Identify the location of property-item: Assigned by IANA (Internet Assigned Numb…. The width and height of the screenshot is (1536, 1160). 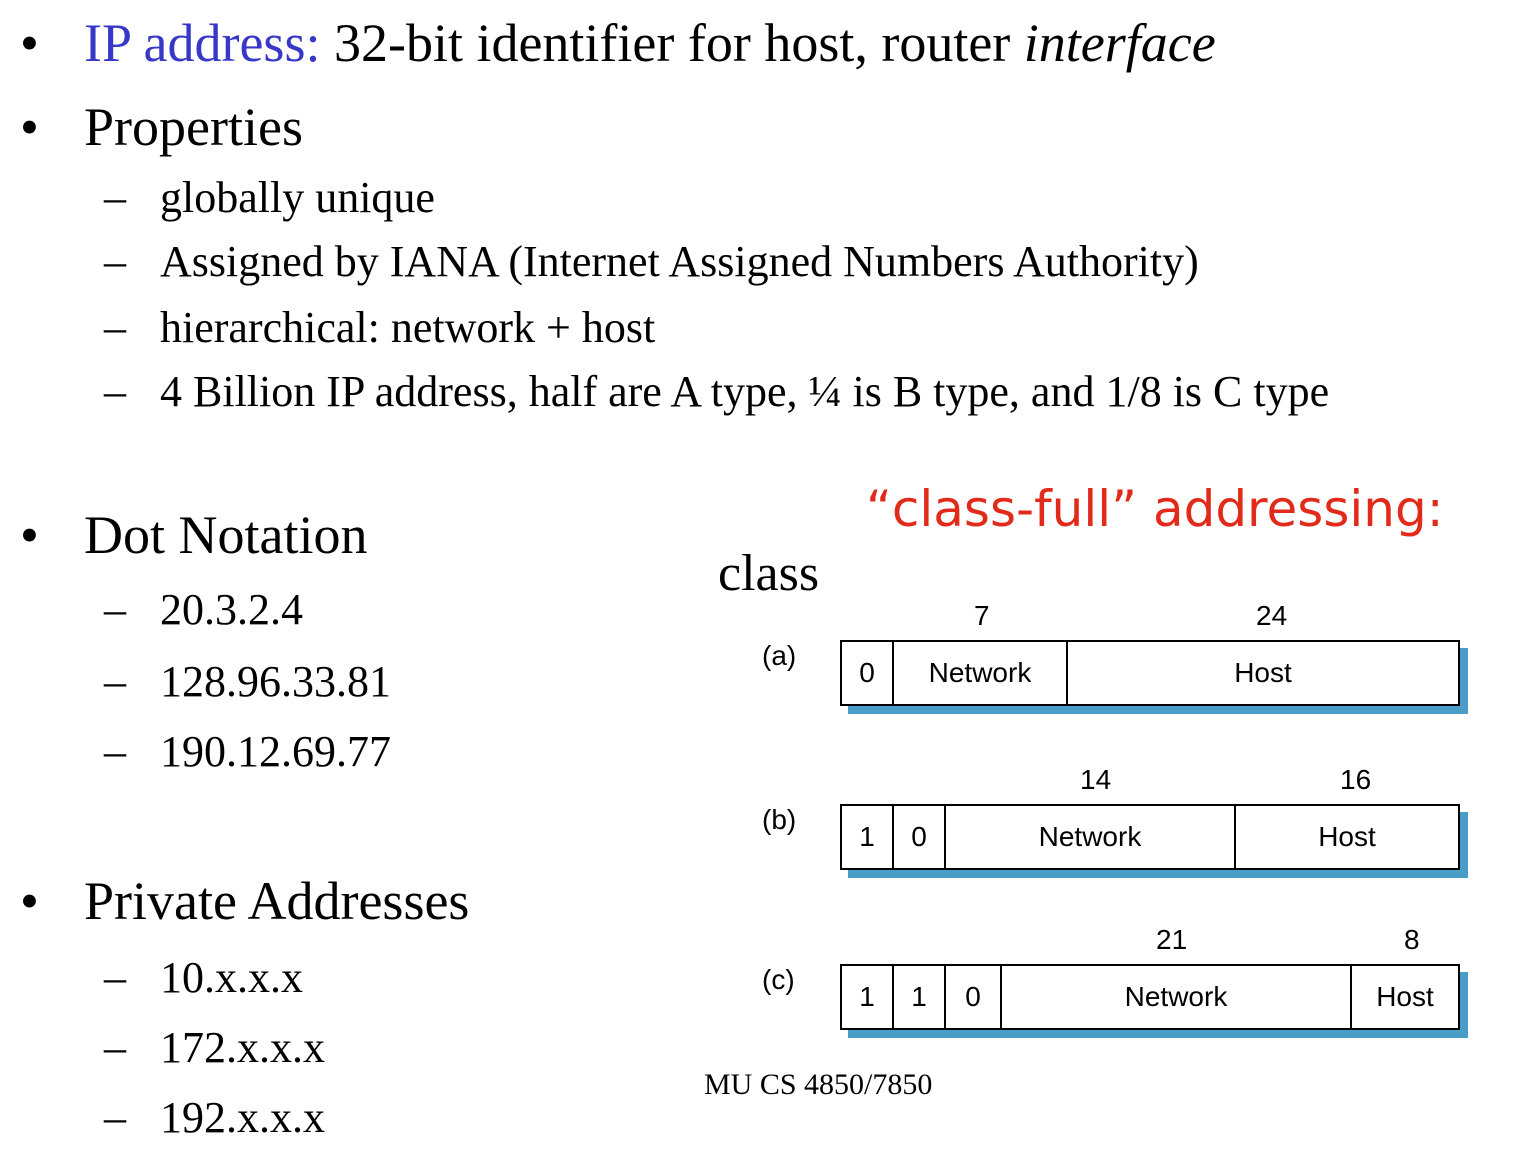
(679, 261).